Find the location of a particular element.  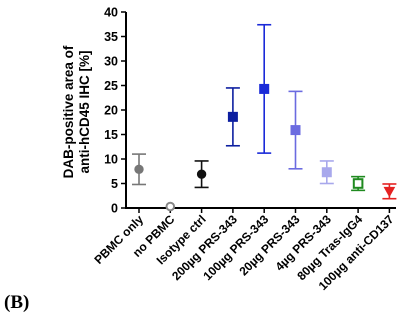

y-ticks: 0 5 10 15 20 25 30 35 40 is located at coordinates (115, 111).